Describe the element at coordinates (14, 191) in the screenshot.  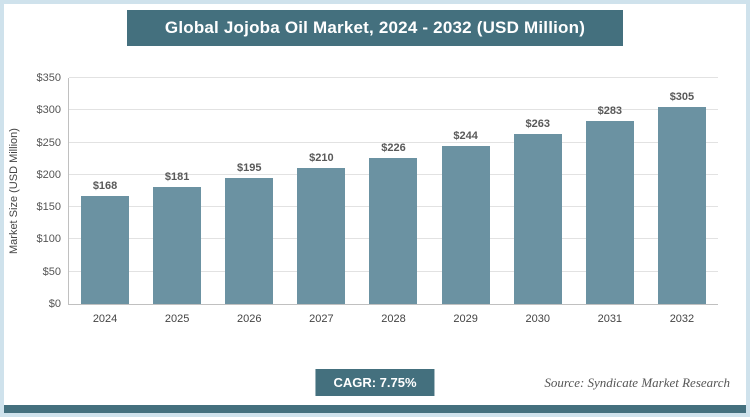
I see `y-axis-title: Market Size (USD Million)` at that location.